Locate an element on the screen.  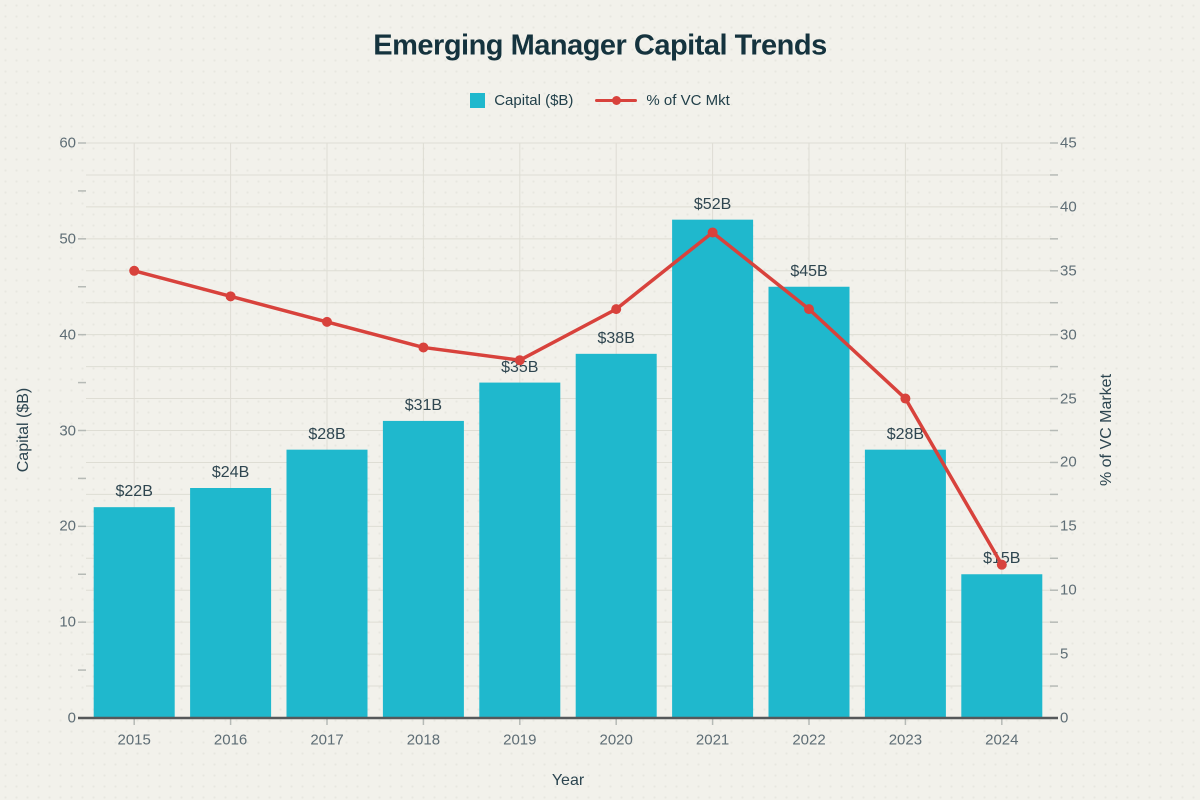
legend: Capital ($B) % of VC Mkt is located at coordinates (600, 100).